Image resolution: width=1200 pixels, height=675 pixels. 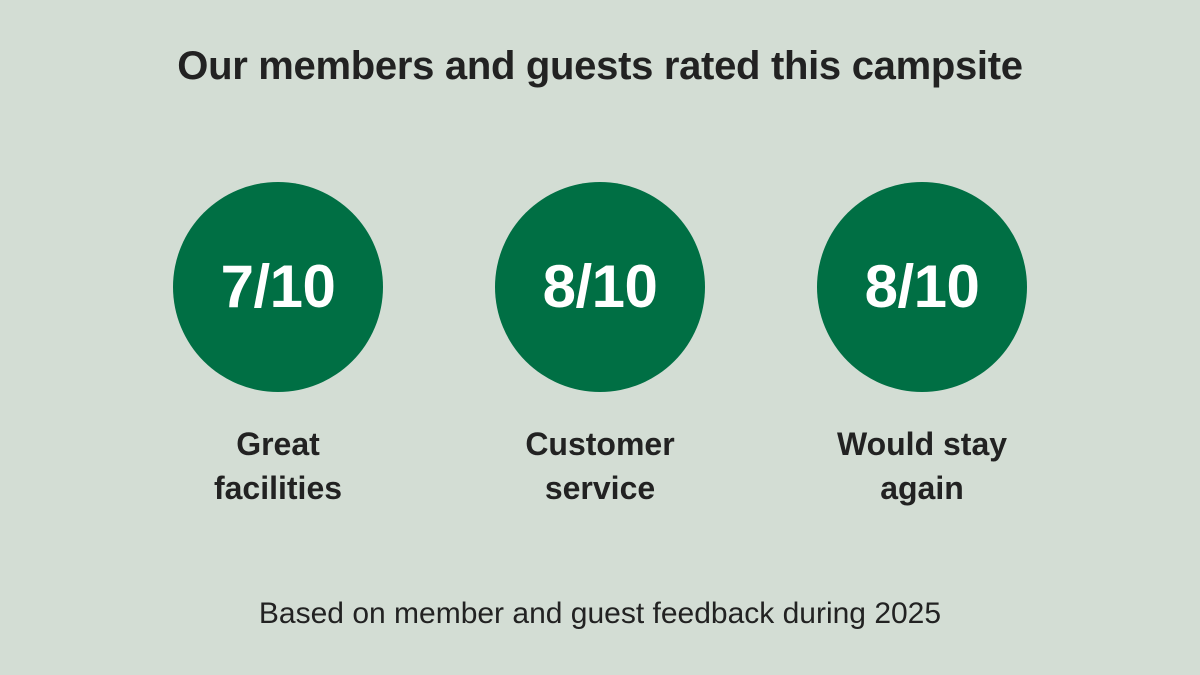 I want to click on rating-label-line: Customer, so click(x=600, y=444).